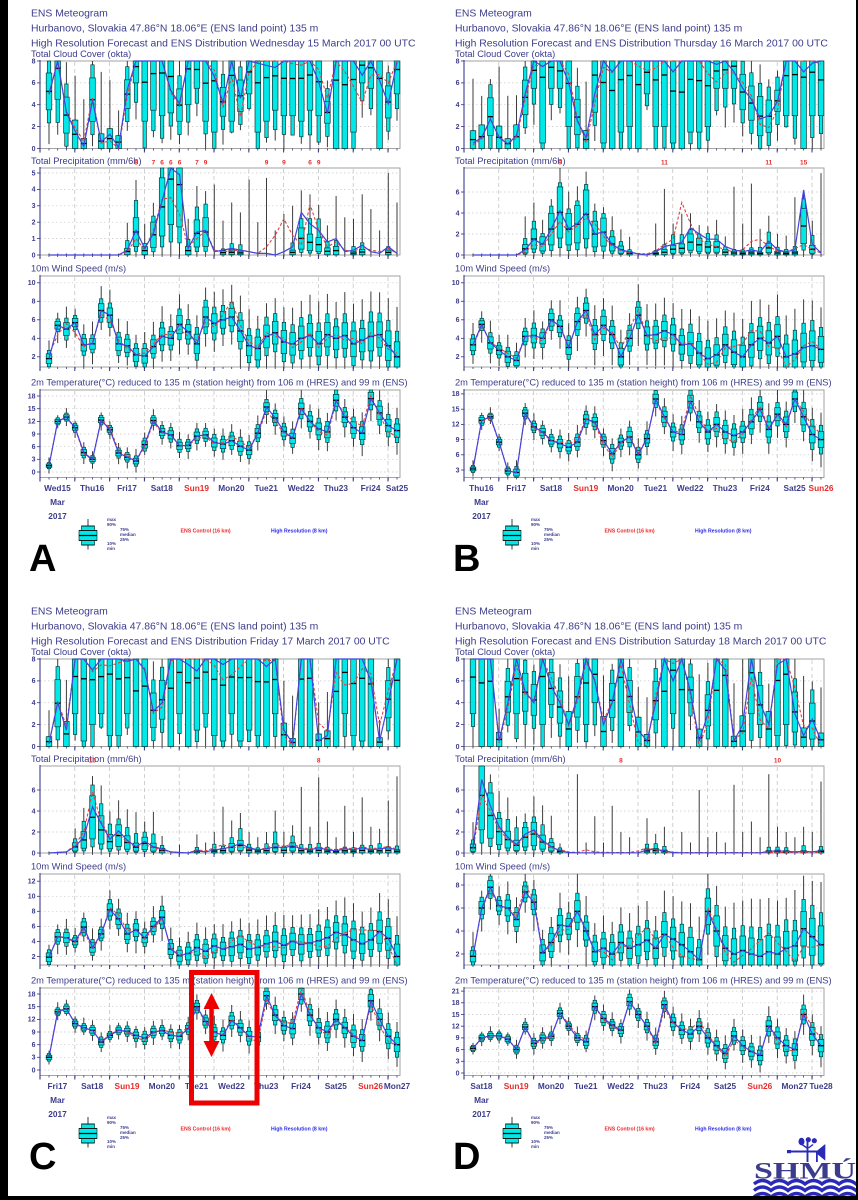 The width and height of the screenshot is (858, 1200). I want to click on svg-text: 15, so click(32, 1007).